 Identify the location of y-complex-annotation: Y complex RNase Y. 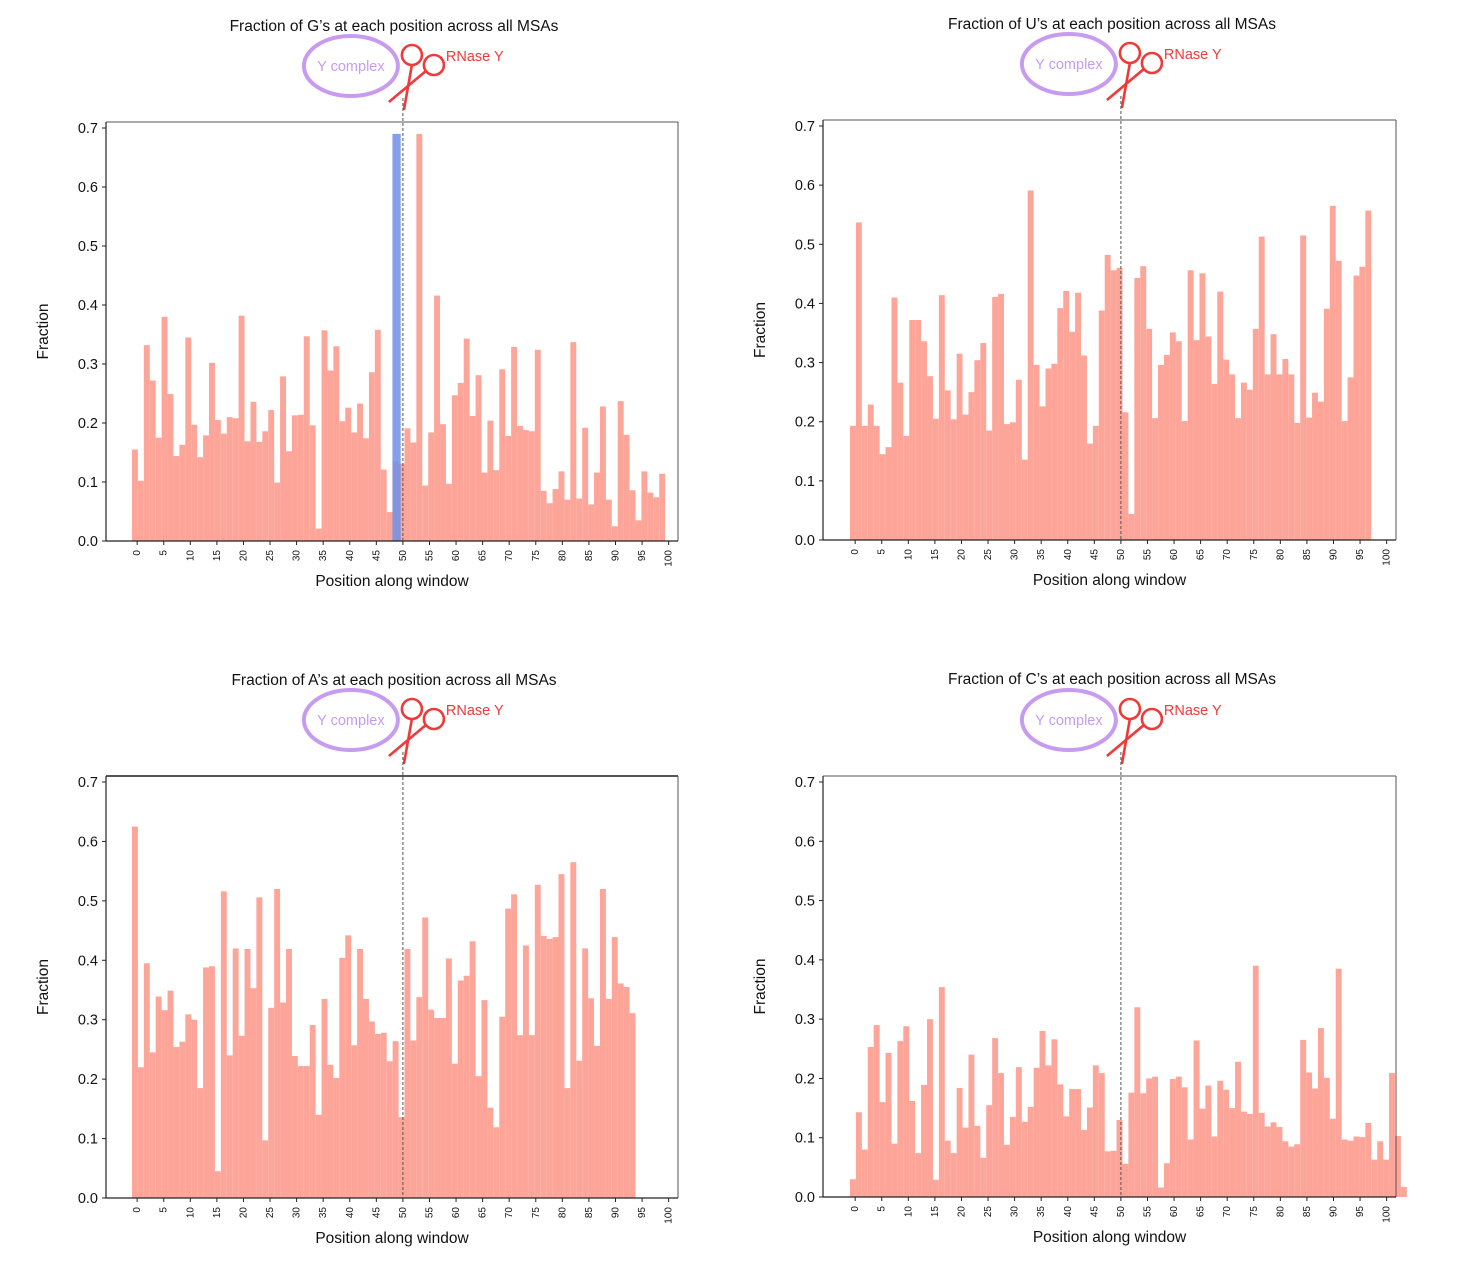
(402, 72).